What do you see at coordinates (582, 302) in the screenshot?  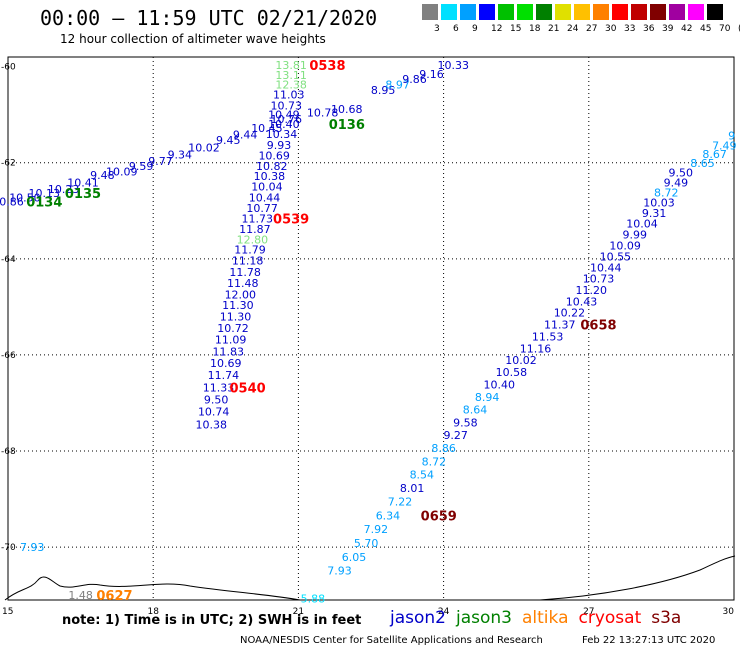 I see `swh-value: 10.43` at bounding box center [582, 302].